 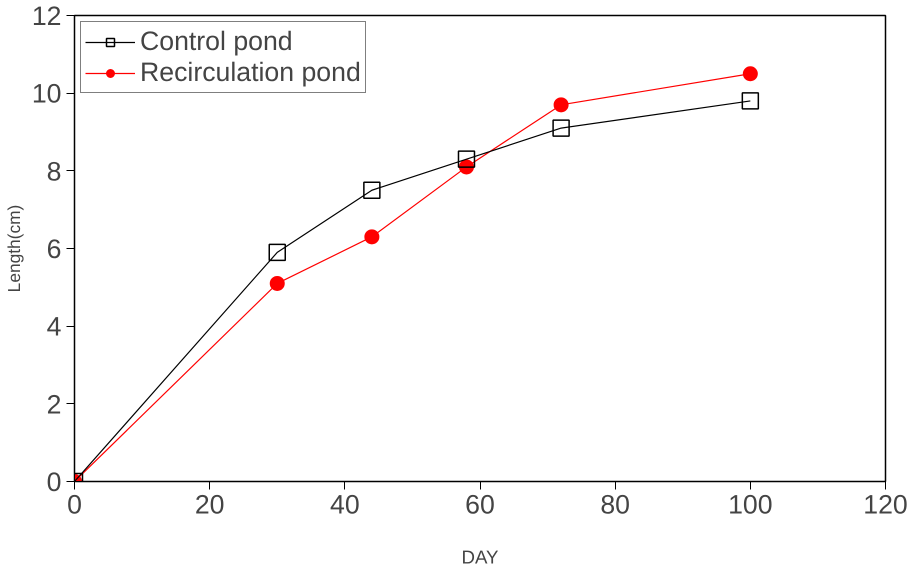 I want to click on x-tick-label: 80, so click(x=615, y=505).